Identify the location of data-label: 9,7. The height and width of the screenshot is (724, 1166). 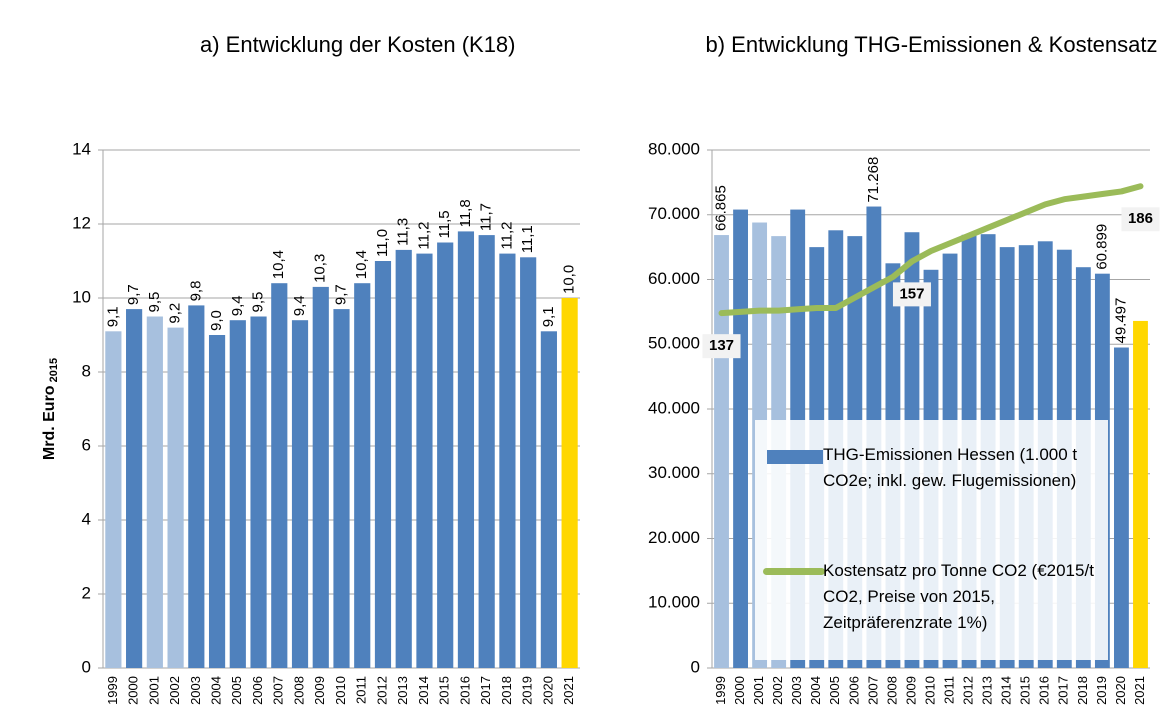
(340, 294).